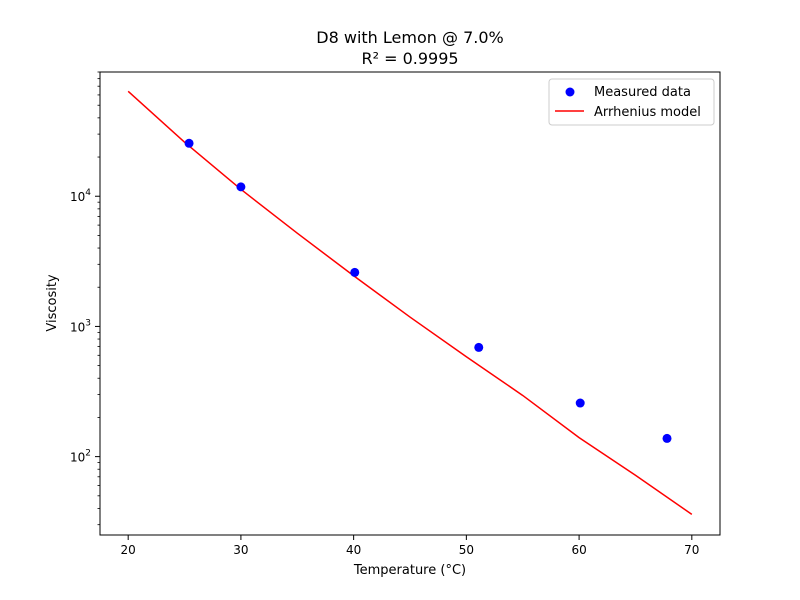  What do you see at coordinates (409, 570) in the screenshot?
I see `x-axis-label: Temperature (°C)` at bounding box center [409, 570].